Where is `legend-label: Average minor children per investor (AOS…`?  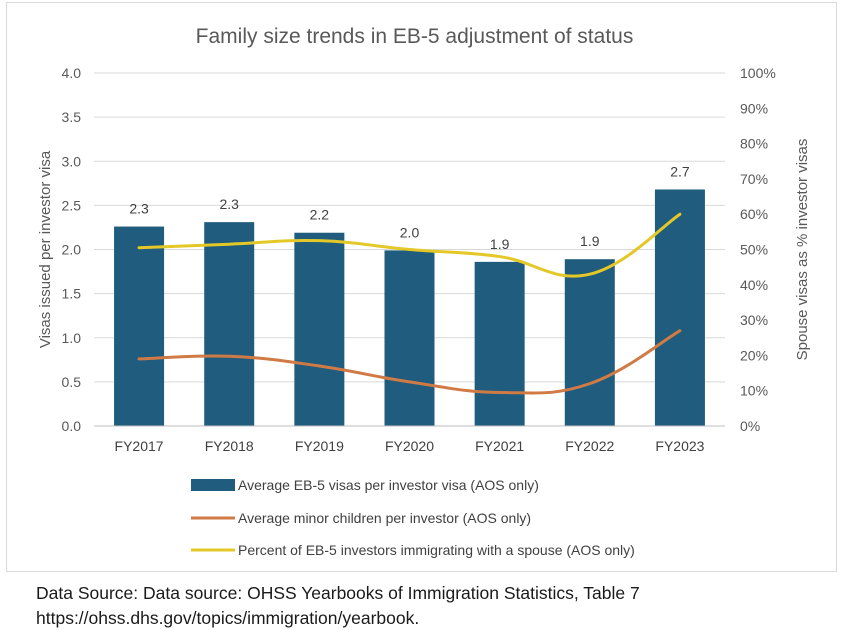
legend-label: Average minor children per investor (AOS… is located at coordinates (384, 518).